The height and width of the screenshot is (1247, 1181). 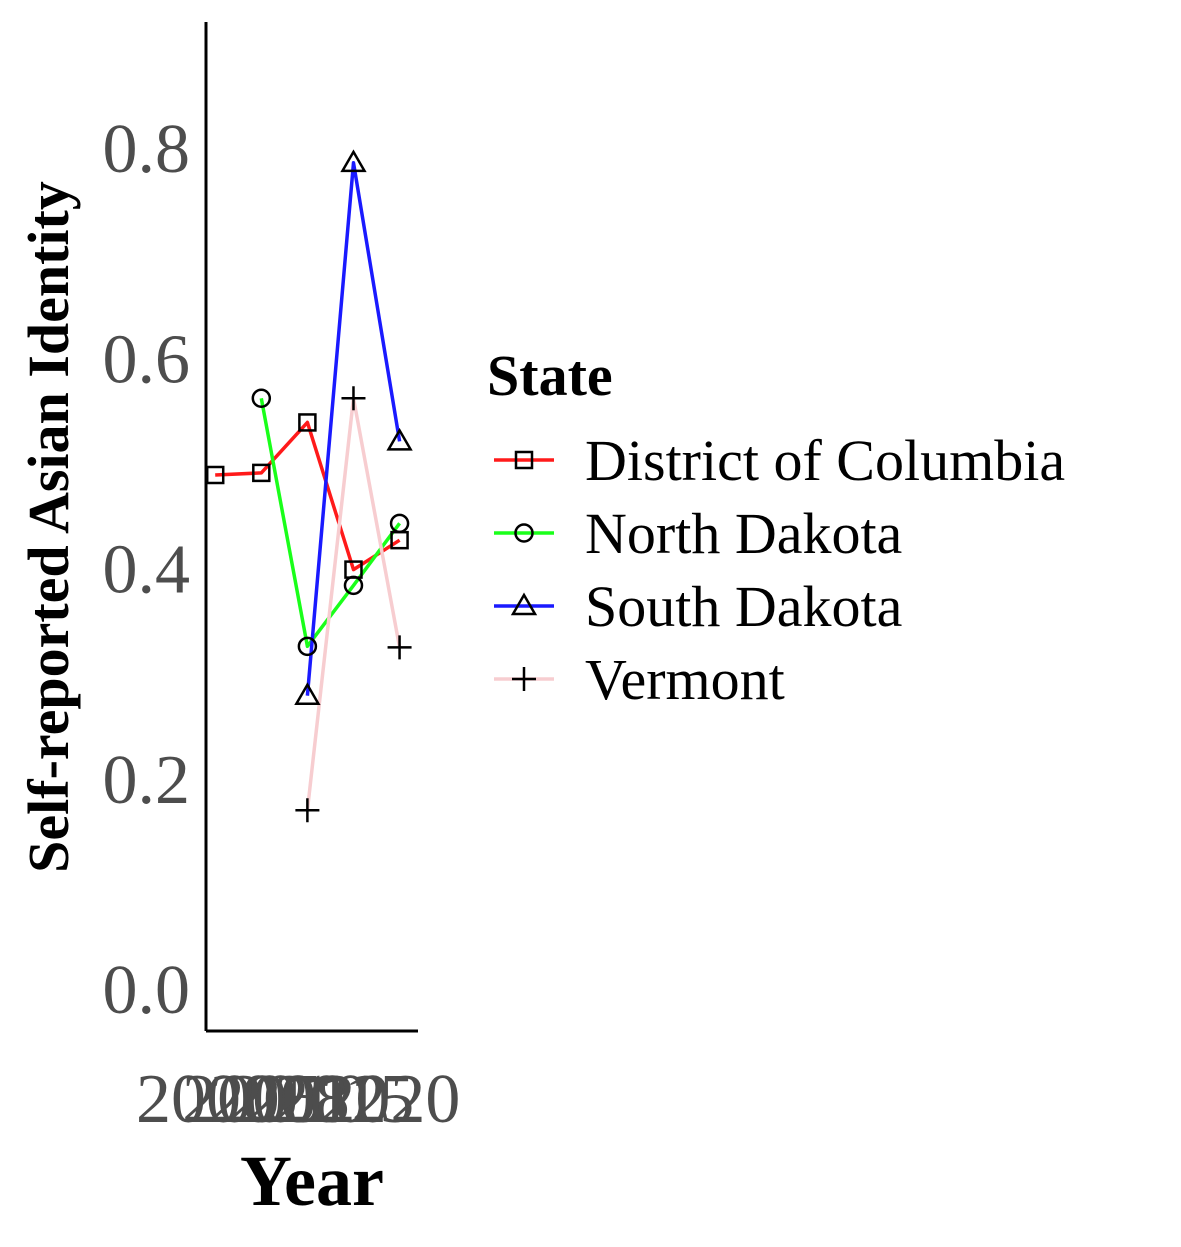 I want to click on x-tick-label: 2020, so click(x=390, y=1099).